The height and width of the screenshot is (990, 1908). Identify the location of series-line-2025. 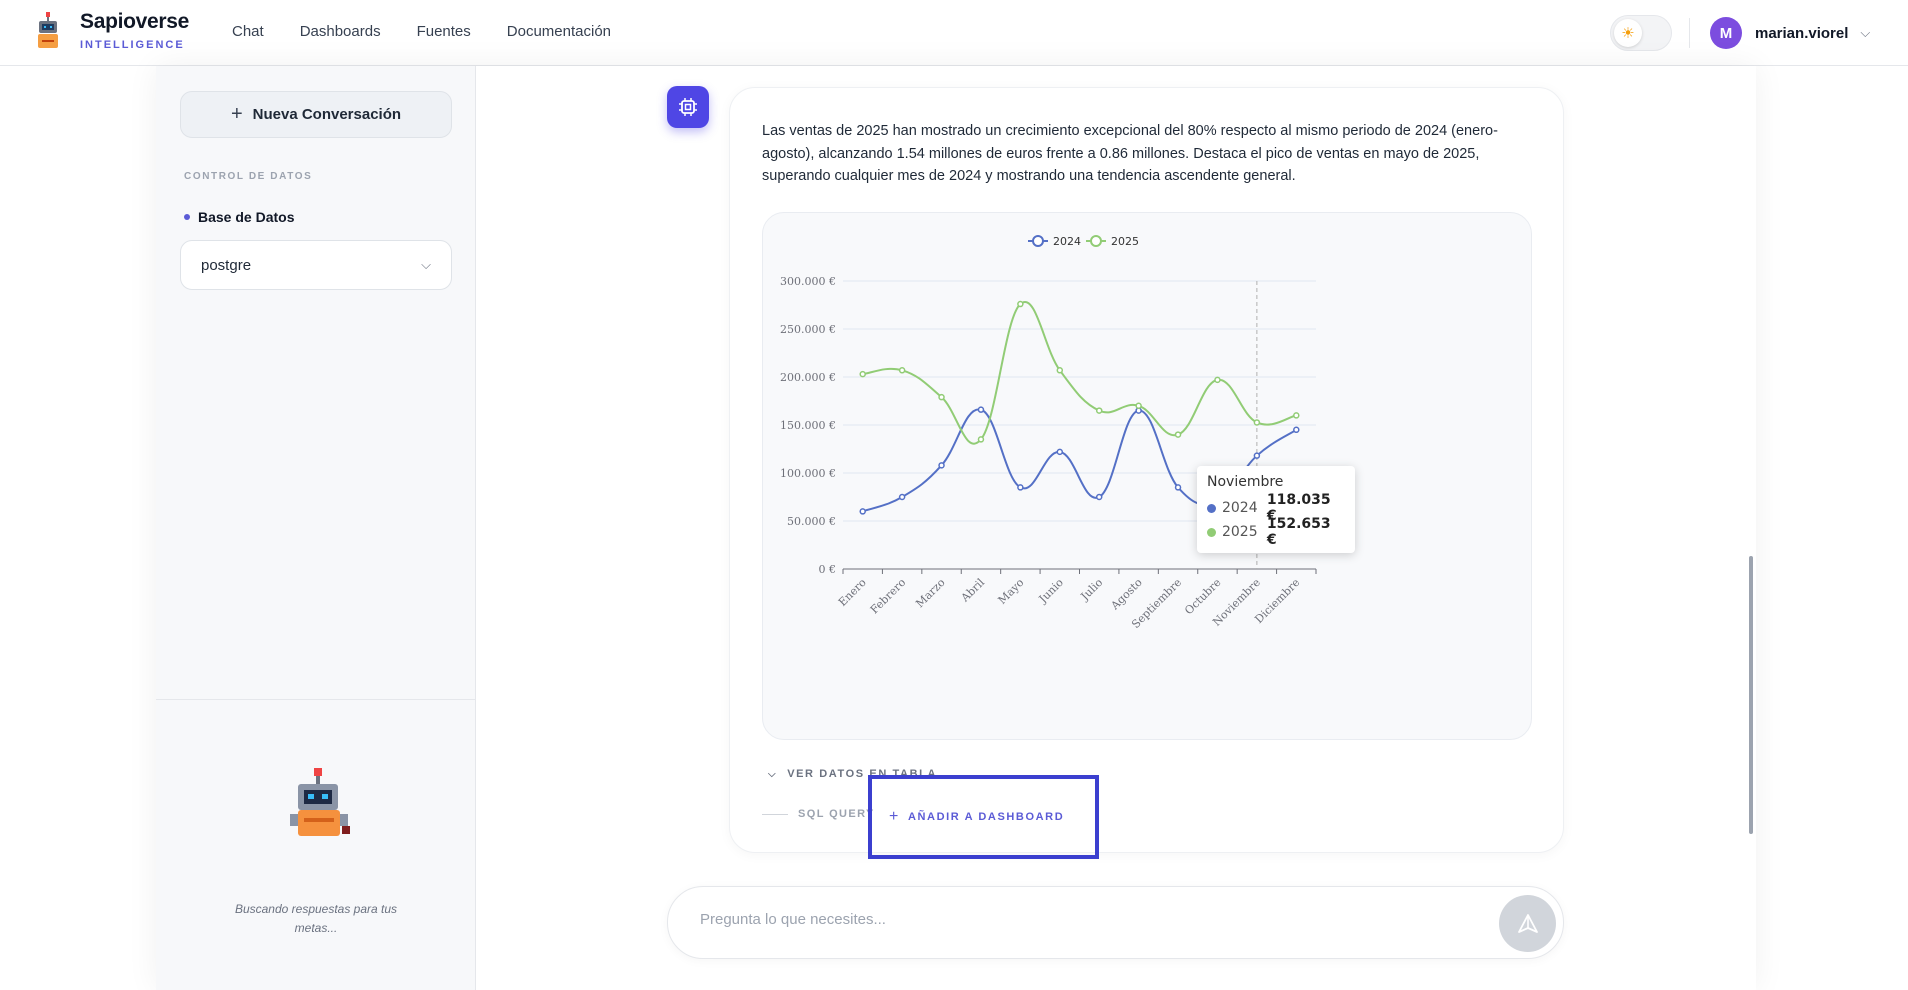
(1079, 372).